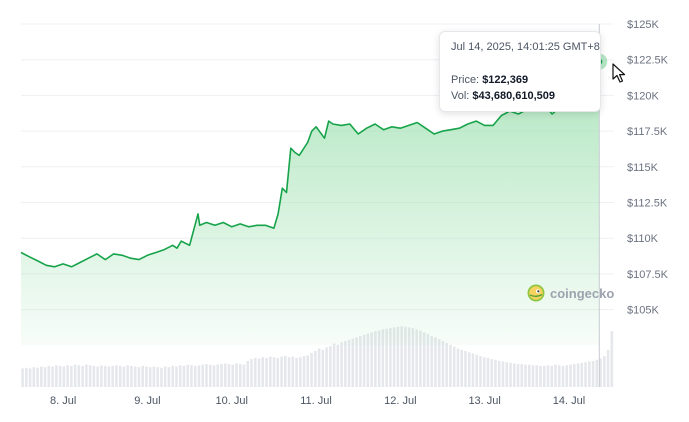  What do you see at coordinates (648, 61) in the screenshot?
I see `y-tick-label: $122.5K` at bounding box center [648, 61].